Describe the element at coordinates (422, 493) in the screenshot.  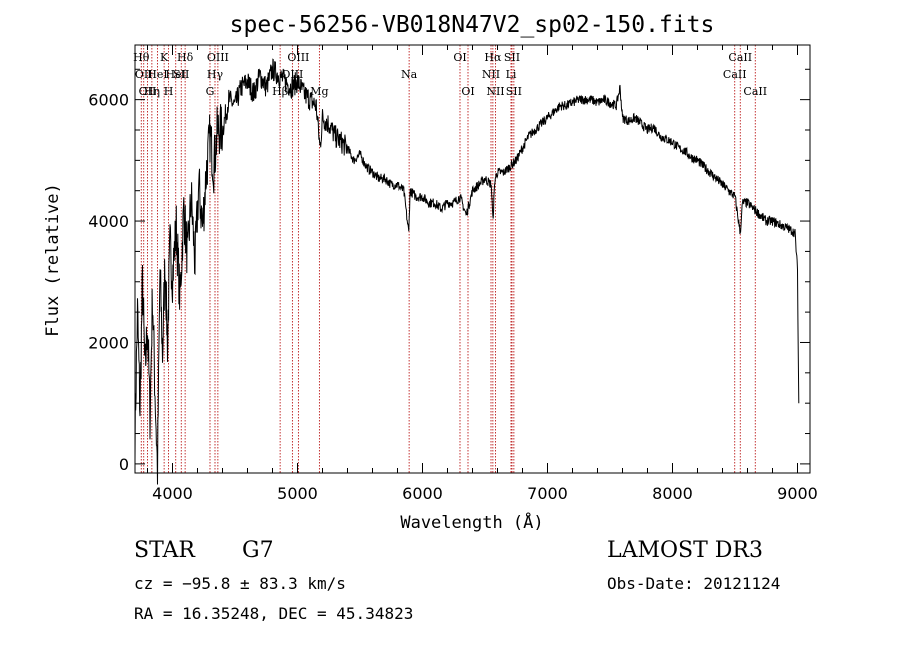
I see `x-tick-label: 6000` at that location.